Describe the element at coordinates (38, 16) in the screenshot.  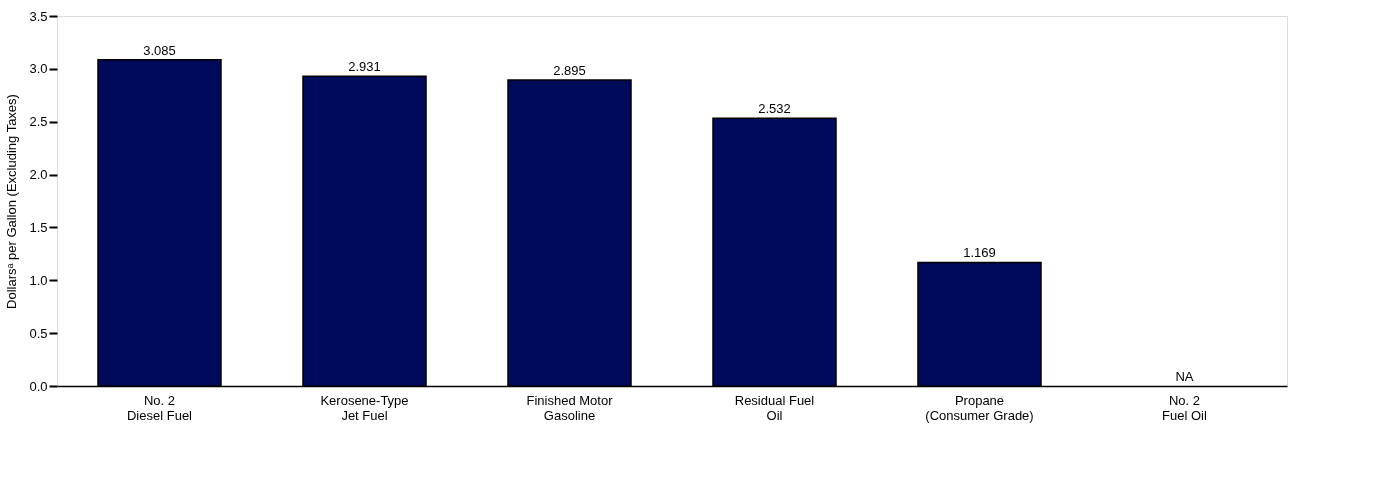
I see `y-tick-label: 3.5` at that location.